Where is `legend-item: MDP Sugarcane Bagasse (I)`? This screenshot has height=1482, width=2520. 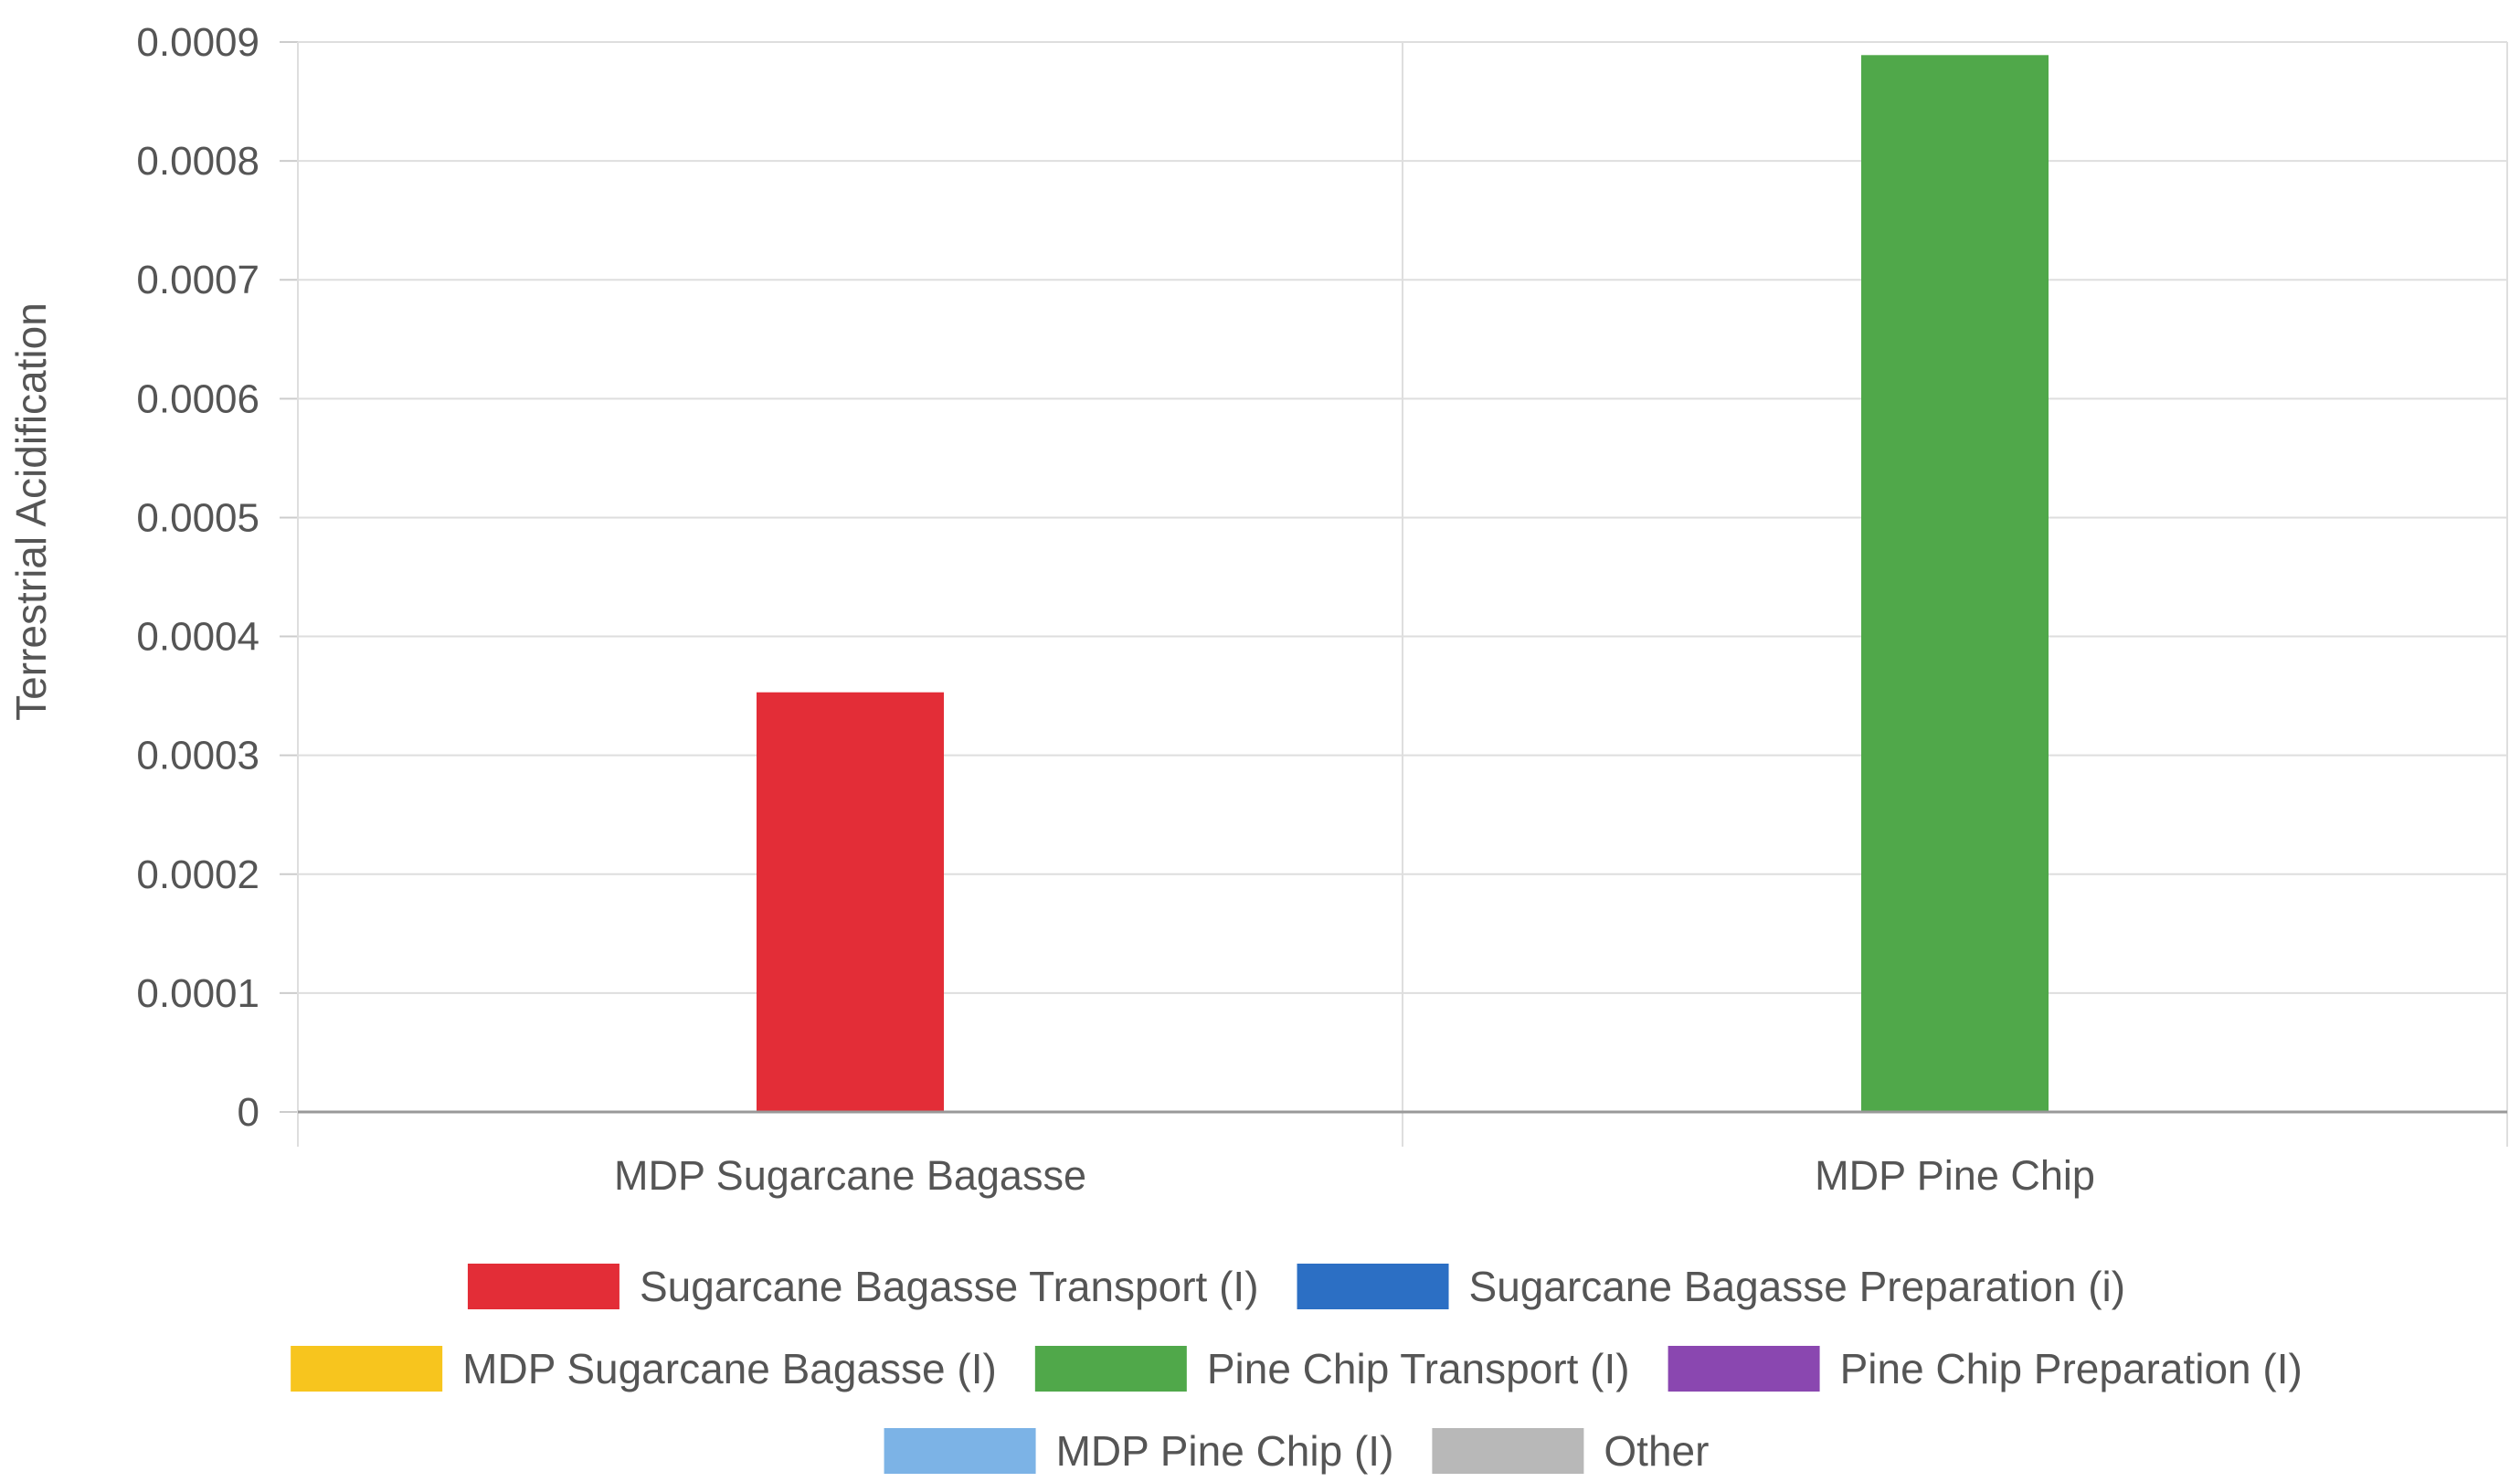 legend-item: MDP Sugarcane Bagasse (I) is located at coordinates (644, 1368).